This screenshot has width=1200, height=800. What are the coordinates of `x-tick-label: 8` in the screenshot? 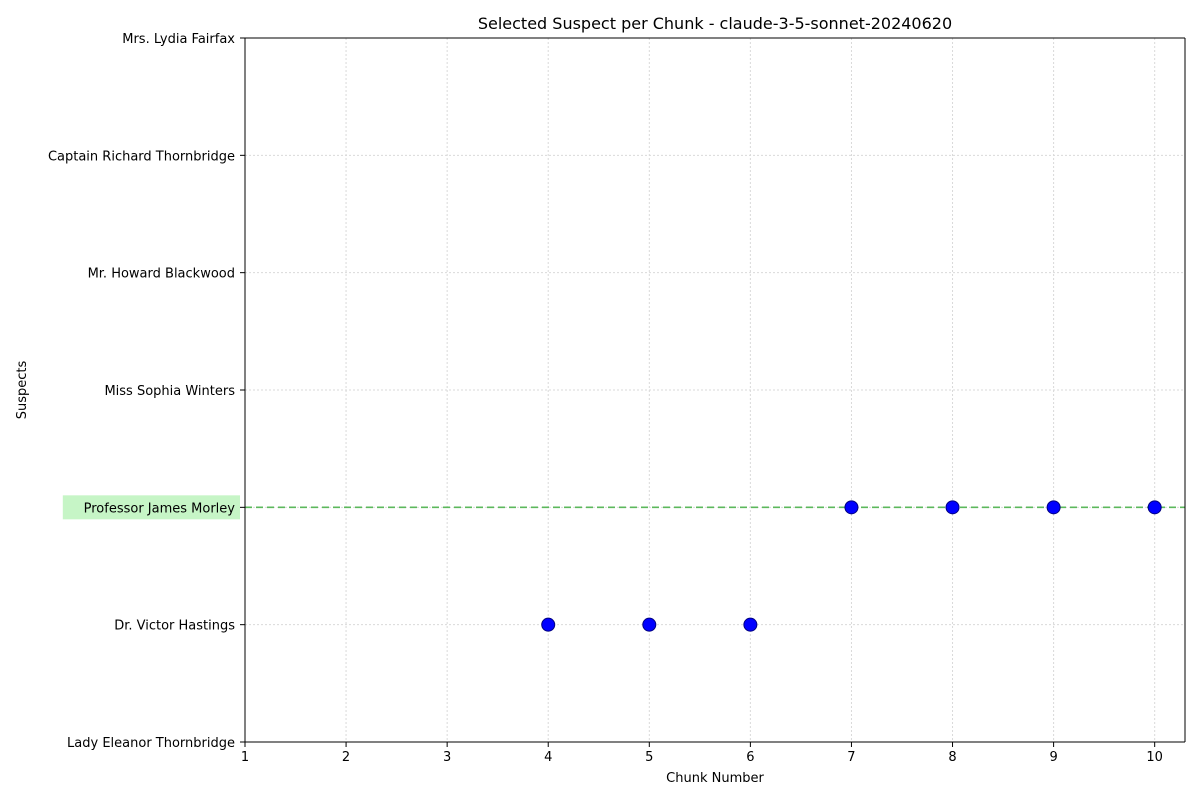 It's located at (952, 757).